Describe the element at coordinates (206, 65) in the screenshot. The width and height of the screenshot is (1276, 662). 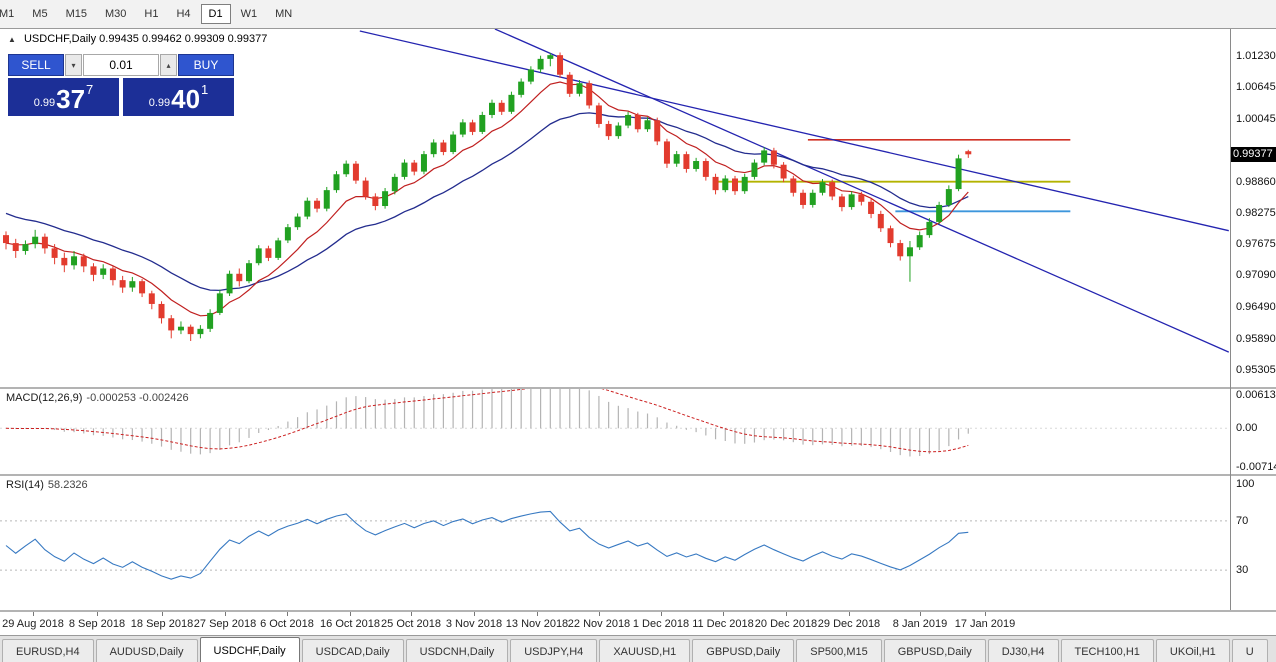
I see `buy-button: BUY` at that location.